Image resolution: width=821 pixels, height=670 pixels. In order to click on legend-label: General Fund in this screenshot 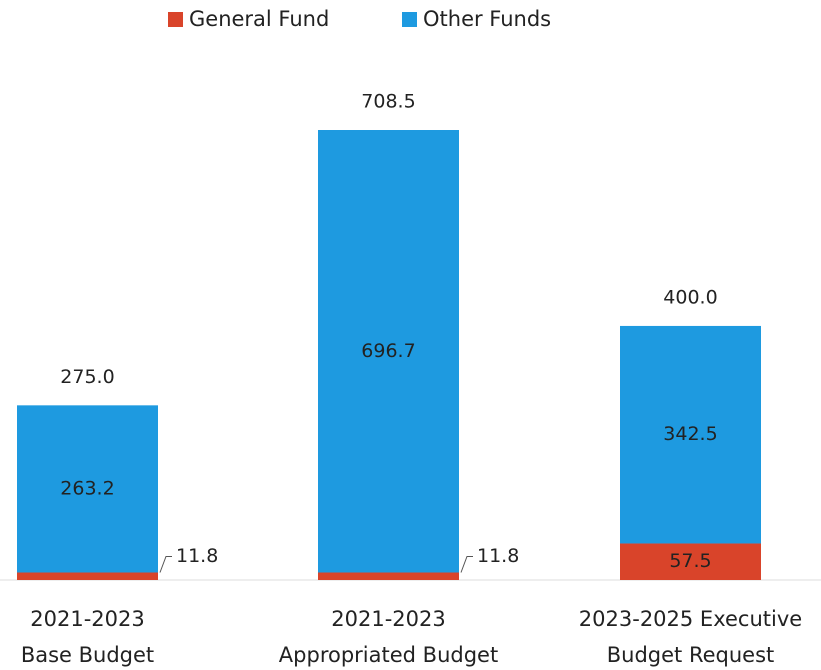, I will do `click(259, 19)`.